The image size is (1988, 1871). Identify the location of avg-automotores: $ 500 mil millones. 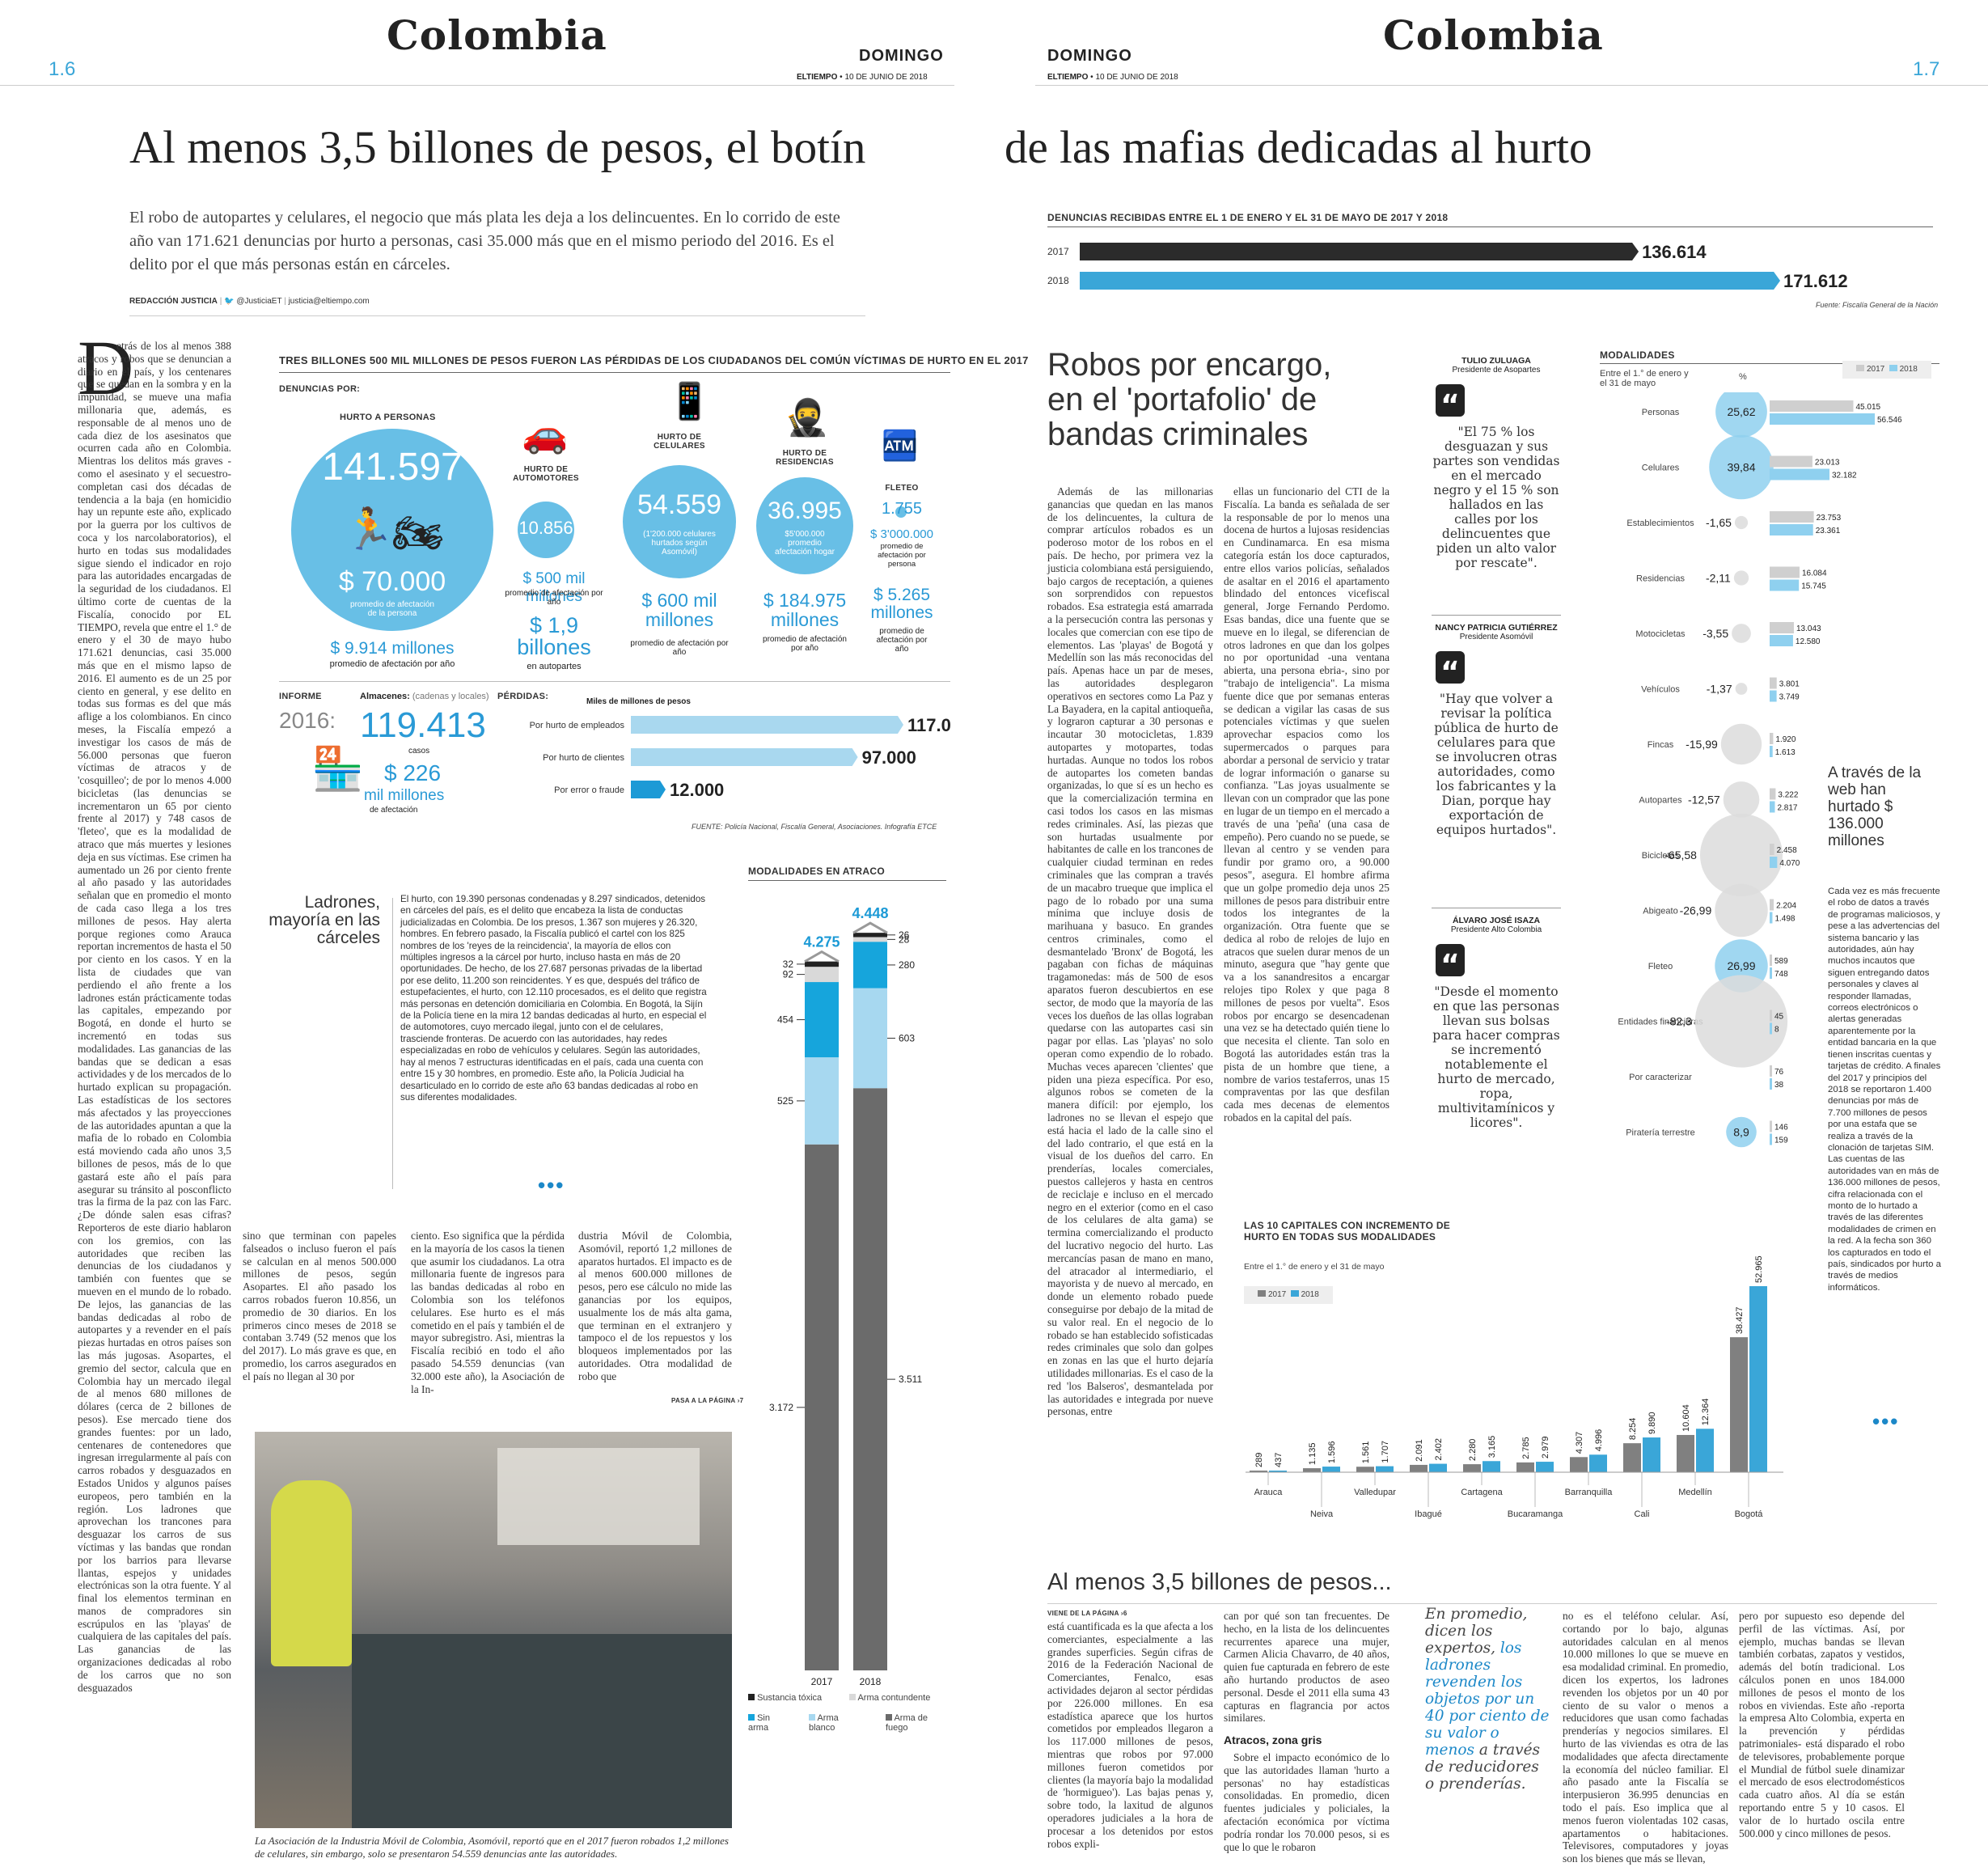
(554, 587).